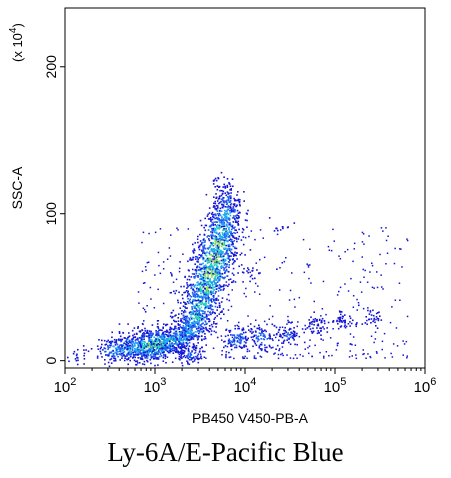 The width and height of the screenshot is (451, 478). What do you see at coordinates (17, 25) in the screenshot?
I see `y-multiplier-suffix: )` at bounding box center [17, 25].